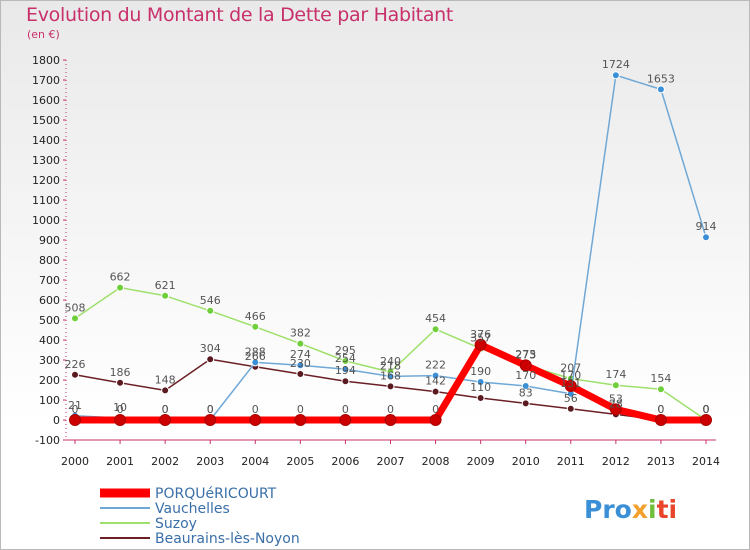 Image resolution: width=750 pixels, height=550 pixels. I want to click on data-label: 53, so click(616, 398).